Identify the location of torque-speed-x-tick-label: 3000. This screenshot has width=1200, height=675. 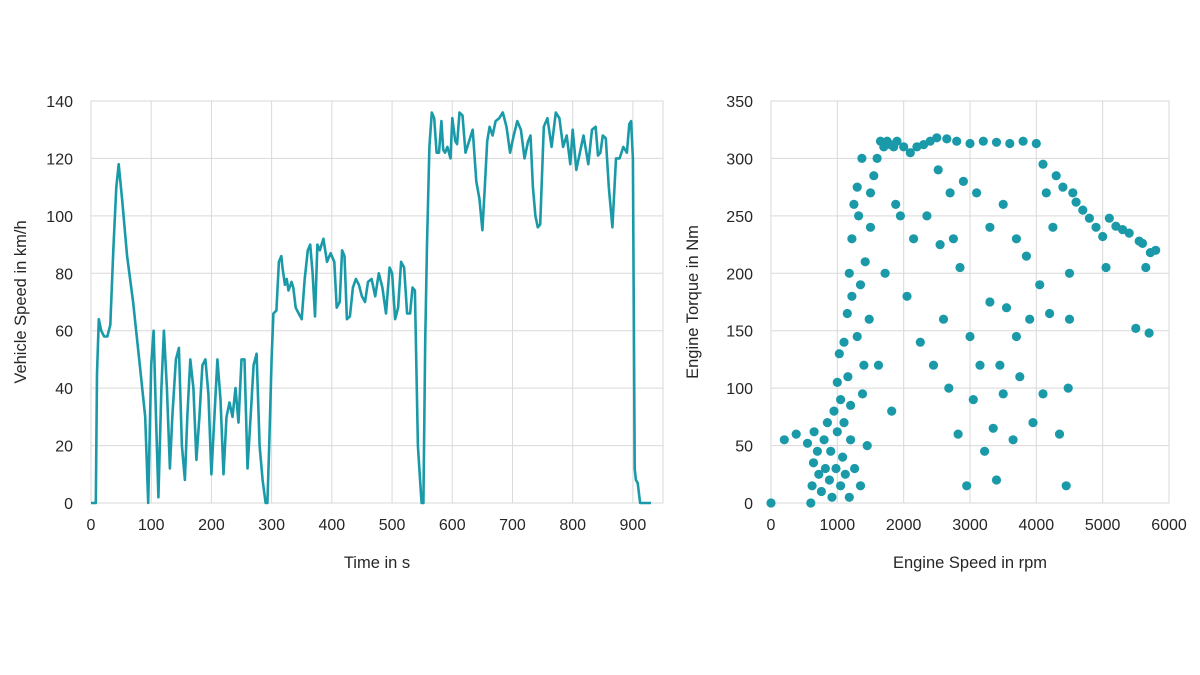
(970, 525).